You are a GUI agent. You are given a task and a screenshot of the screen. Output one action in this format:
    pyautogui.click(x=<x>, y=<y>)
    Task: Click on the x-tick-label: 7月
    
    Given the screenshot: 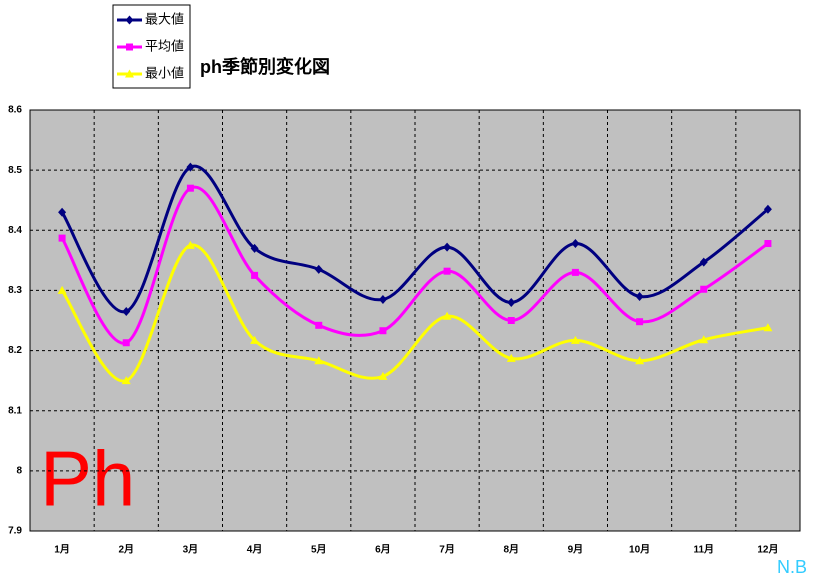 What is the action you would take?
    pyautogui.click(x=447, y=550)
    